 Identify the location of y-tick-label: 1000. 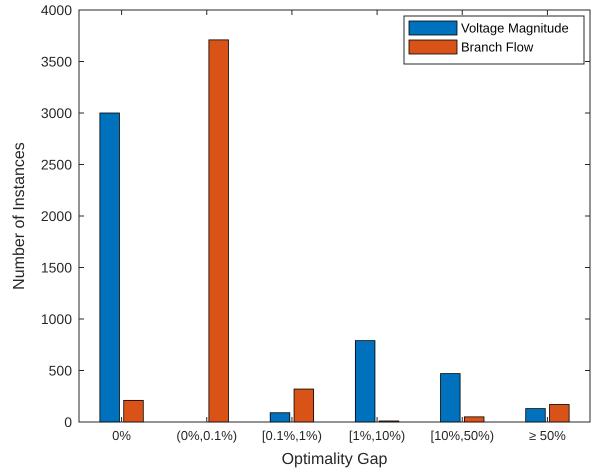
(56, 318).